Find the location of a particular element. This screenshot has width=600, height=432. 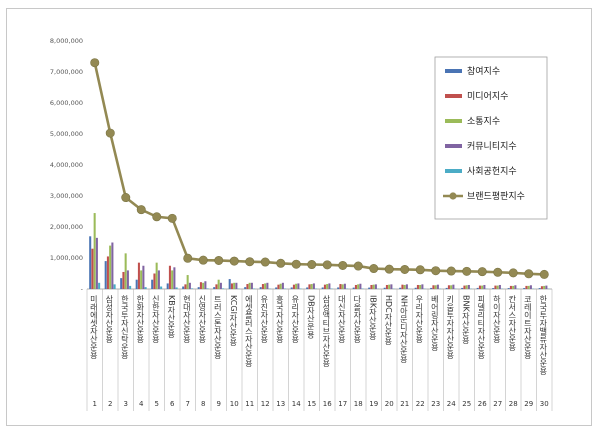

category-label: 신영자산운용 is located at coordinates (201, 319).